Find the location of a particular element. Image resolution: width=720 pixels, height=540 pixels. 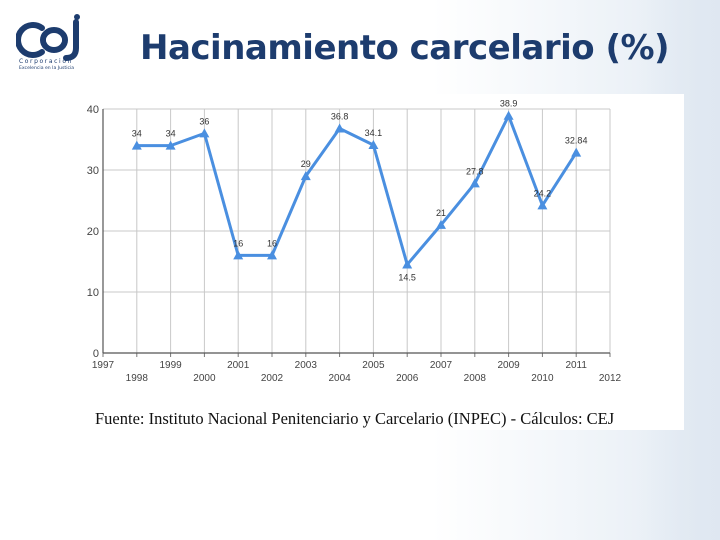

data-label: 38.9 is located at coordinates (509, 104).